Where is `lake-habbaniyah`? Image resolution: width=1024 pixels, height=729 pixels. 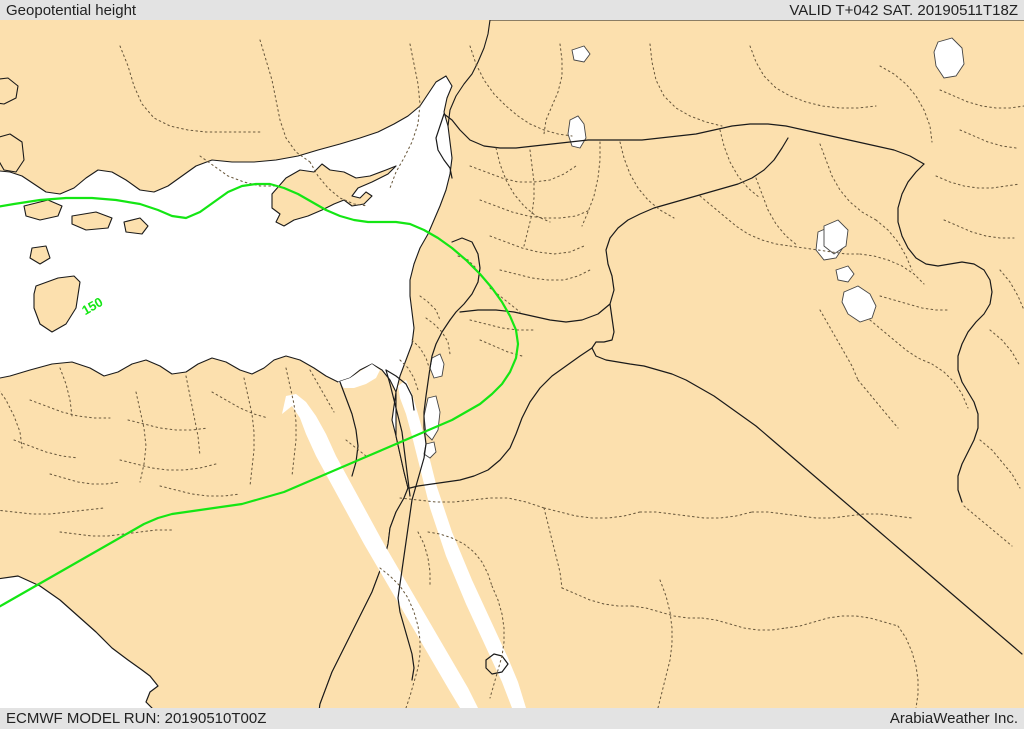
lake-habbaniyah is located at coordinates (845, 274).